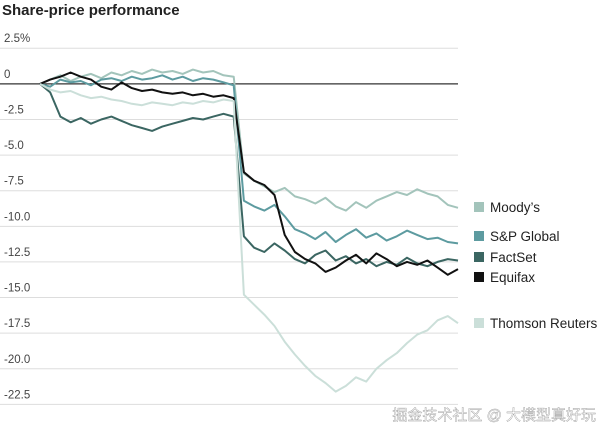  What do you see at coordinates (494, 415) in the screenshot?
I see `watermark: 掘金技术社区 @ 大模型真好玩` at bounding box center [494, 415].